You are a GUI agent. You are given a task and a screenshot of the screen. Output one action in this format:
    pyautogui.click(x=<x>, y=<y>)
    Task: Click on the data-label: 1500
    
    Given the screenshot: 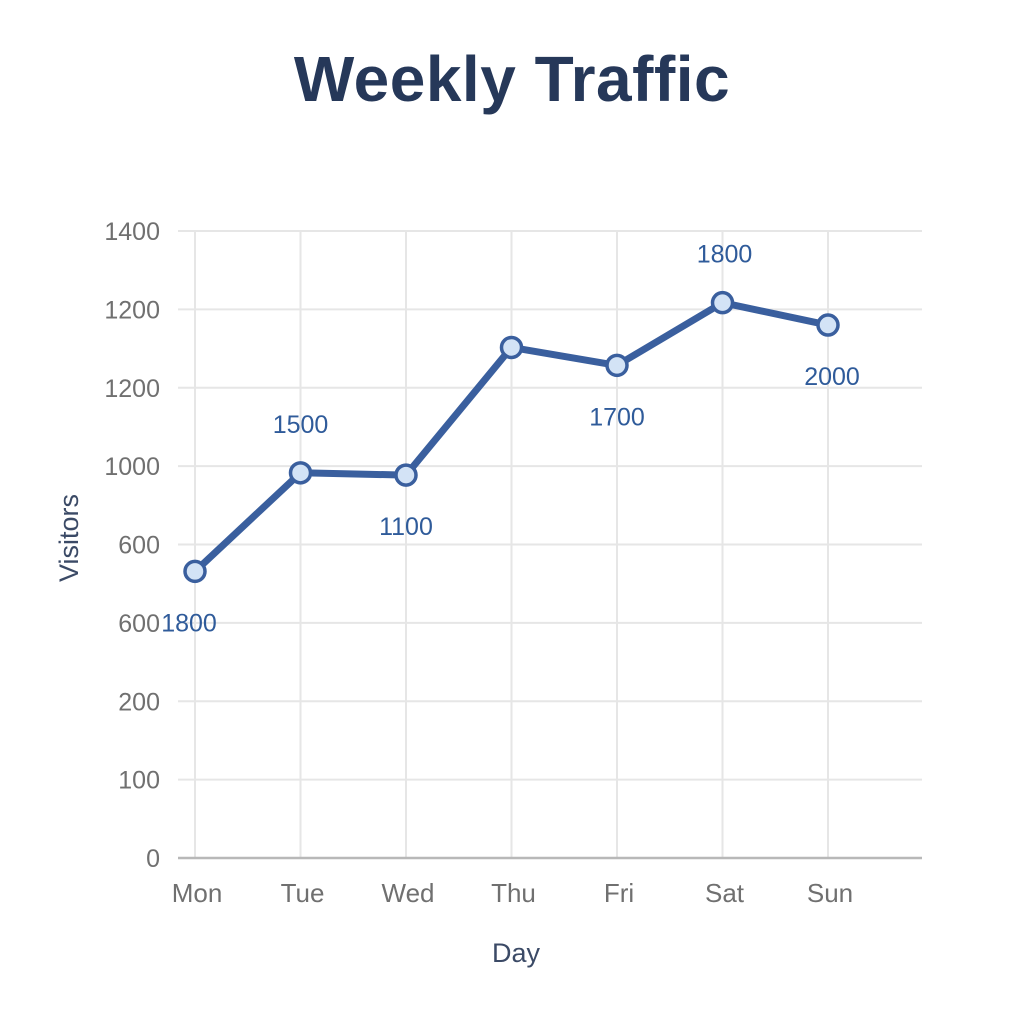 What is the action you would take?
    pyautogui.click(x=301, y=425)
    